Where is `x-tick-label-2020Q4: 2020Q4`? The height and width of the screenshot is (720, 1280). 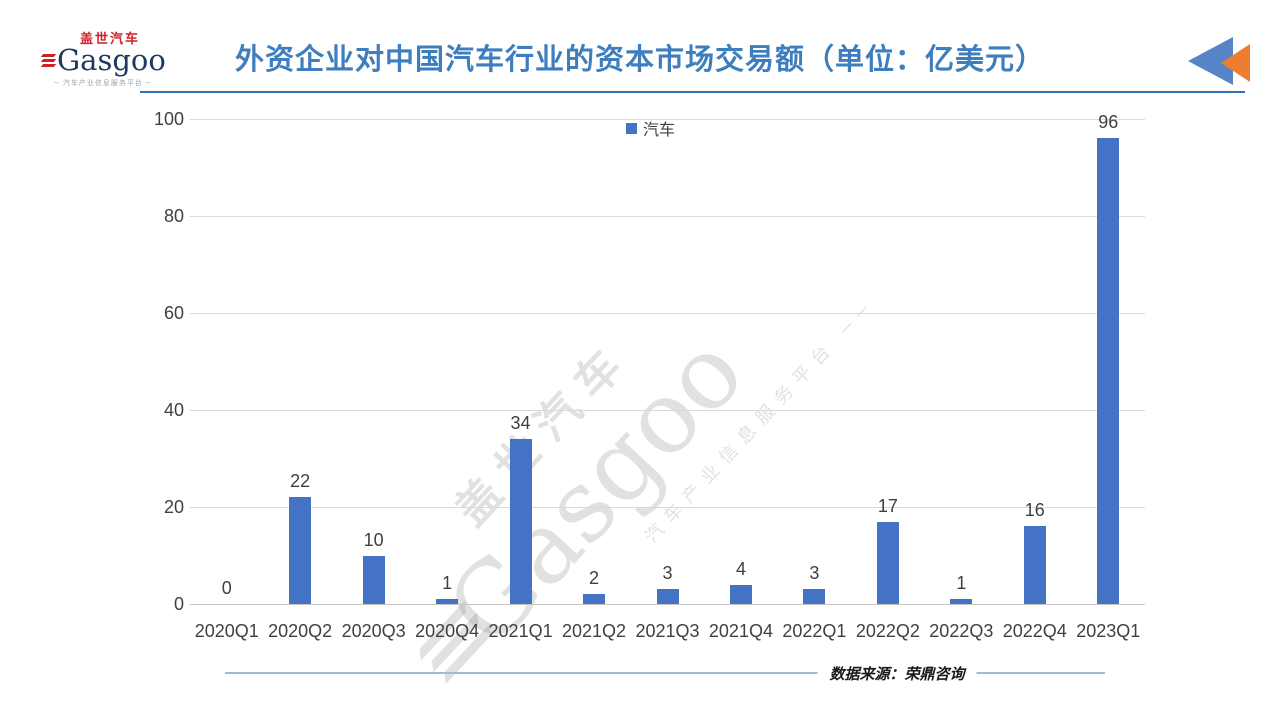
x-tick-label-2020Q4: 2020Q4 is located at coordinates (447, 631).